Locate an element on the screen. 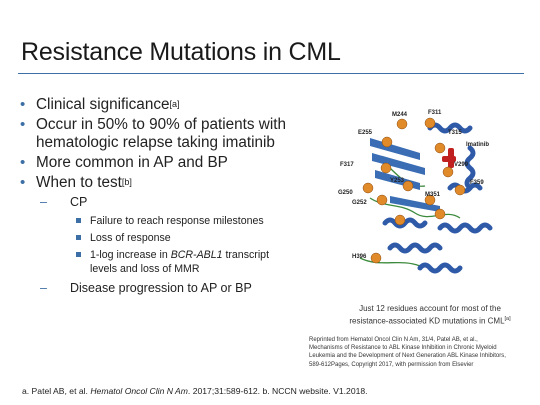 This screenshot has width=540, height=405. label-f317: F317 is located at coordinates (347, 165).